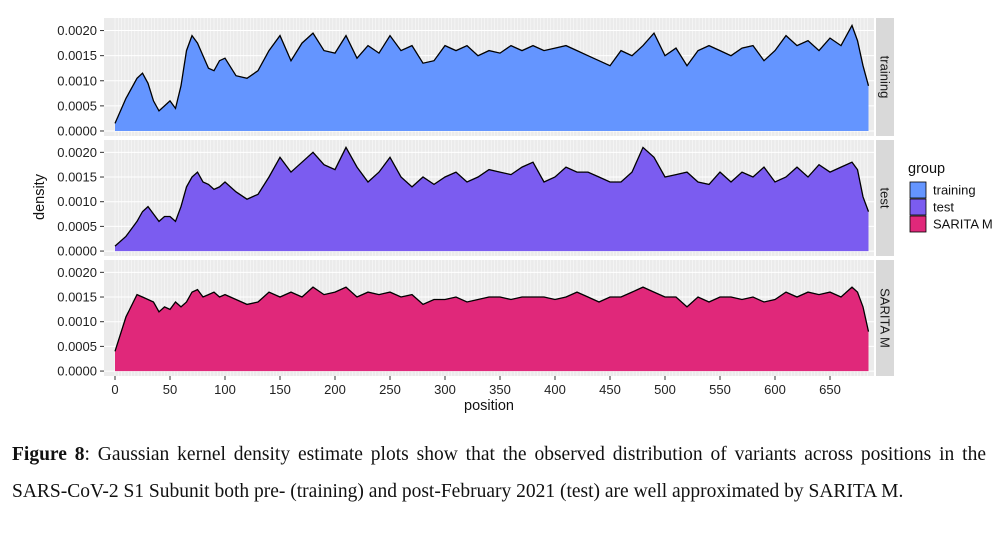 The width and height of the screenshot is (1000, 552). What do you see at coordinates (280, 389) in the screenshot?
I see `x-tick-label: 150` at bounding box center [280, 389].